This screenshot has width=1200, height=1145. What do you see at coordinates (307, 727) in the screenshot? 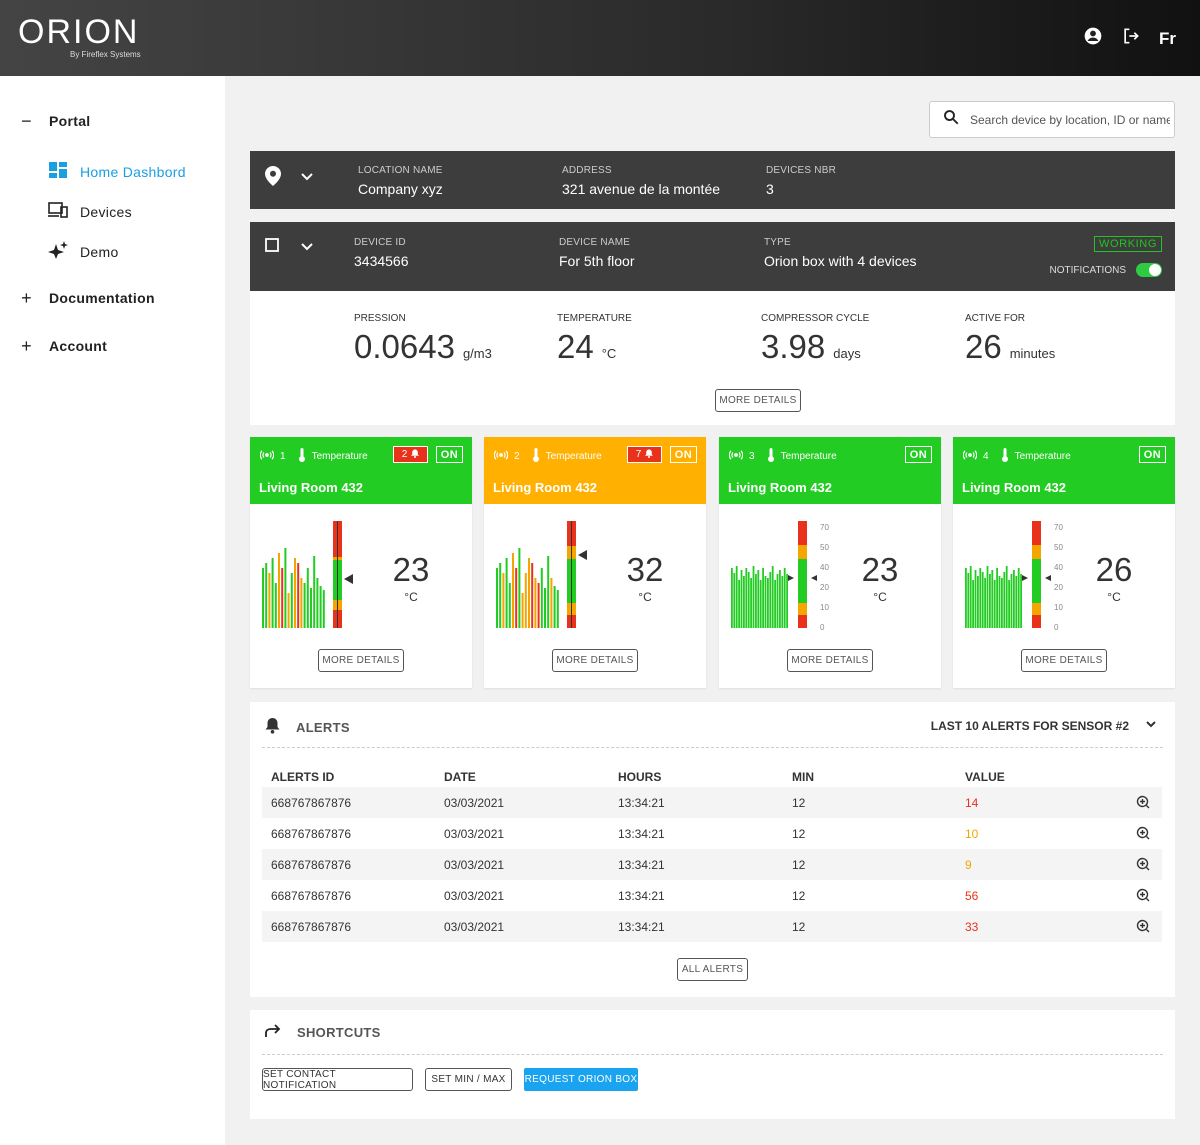
I see `alerts-header: ALERTS` at bounding box center [307, 727].